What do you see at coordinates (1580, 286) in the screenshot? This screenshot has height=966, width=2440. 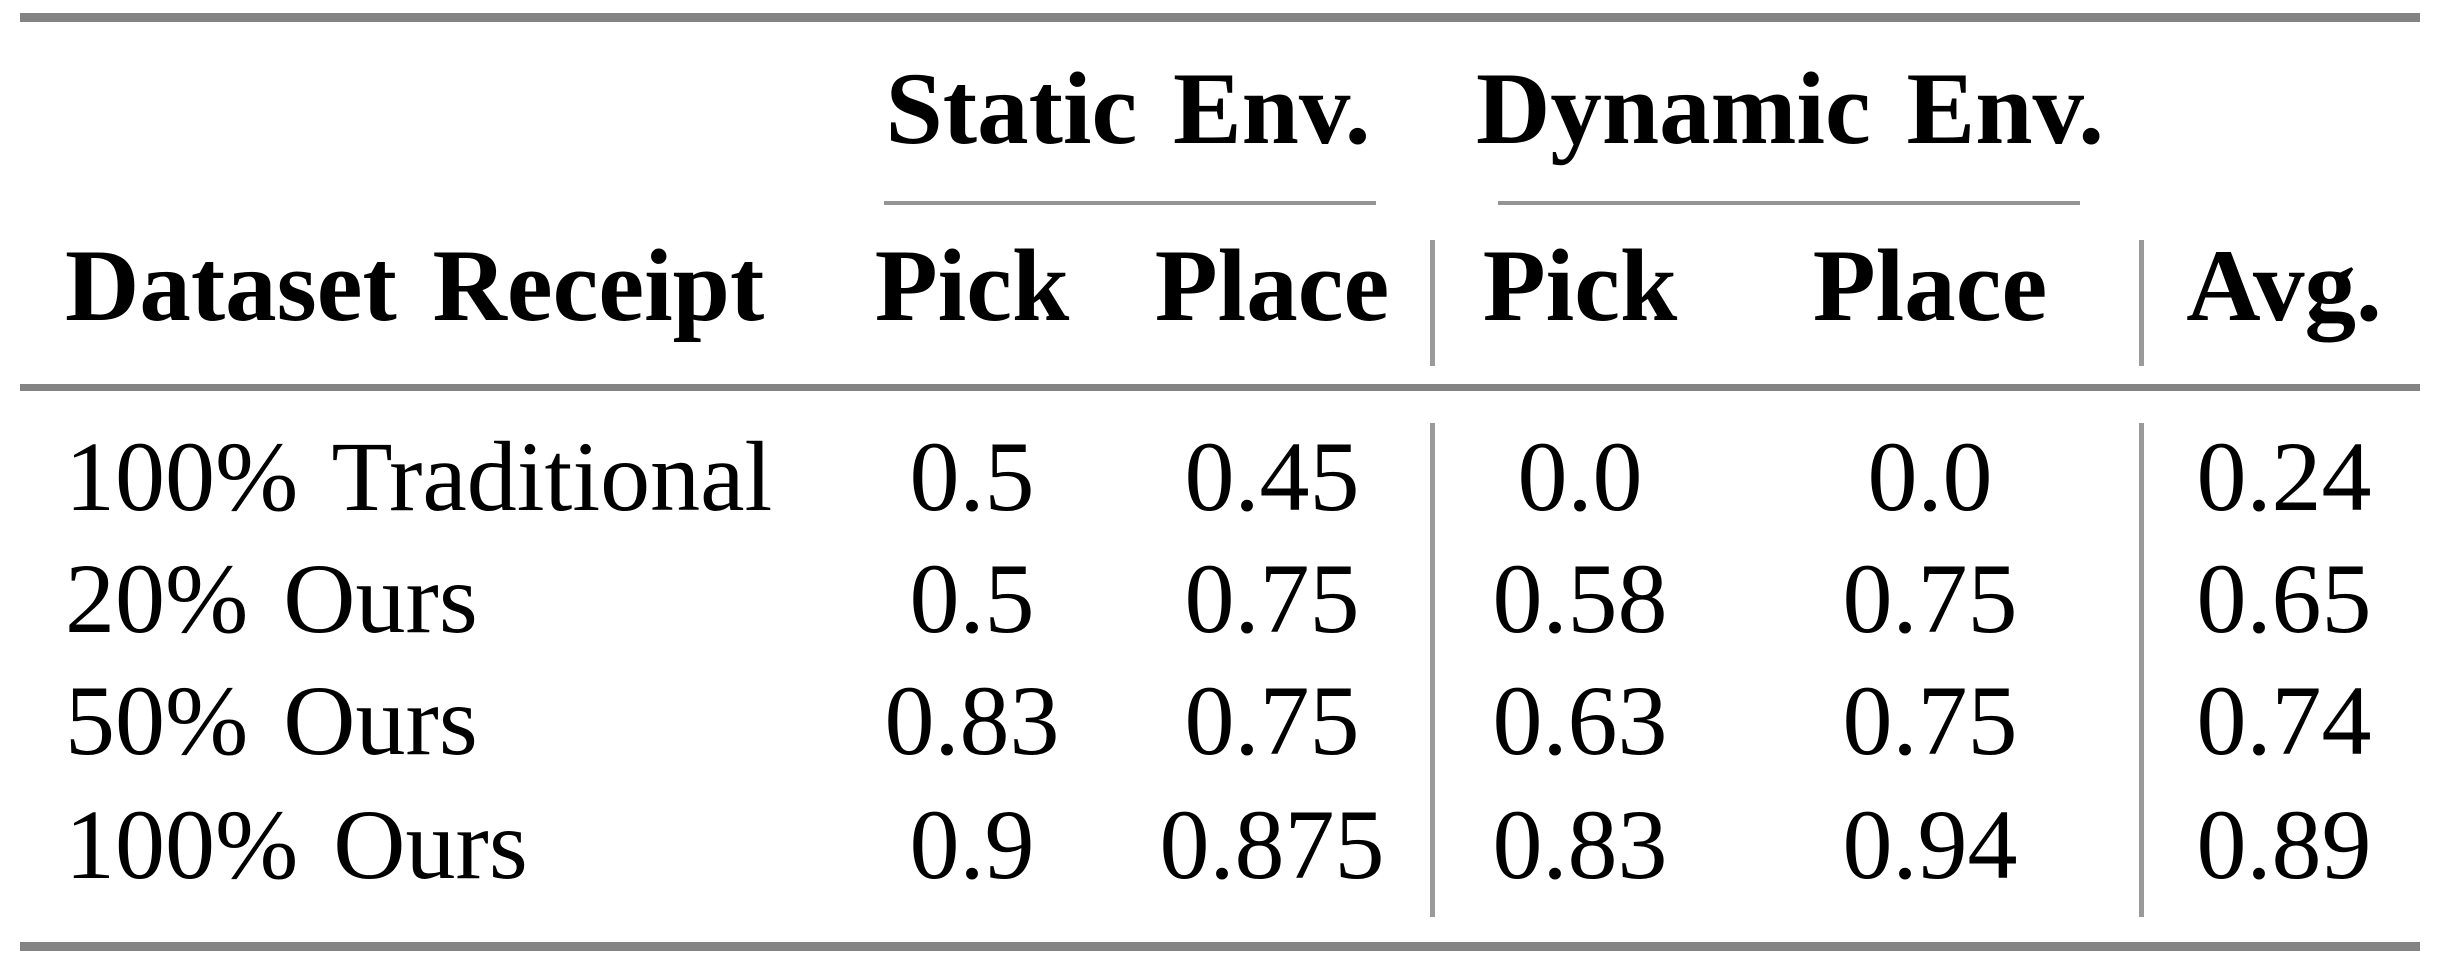 I see `header-dynamic-pick: Pick` at bounding box center [1580, 286].